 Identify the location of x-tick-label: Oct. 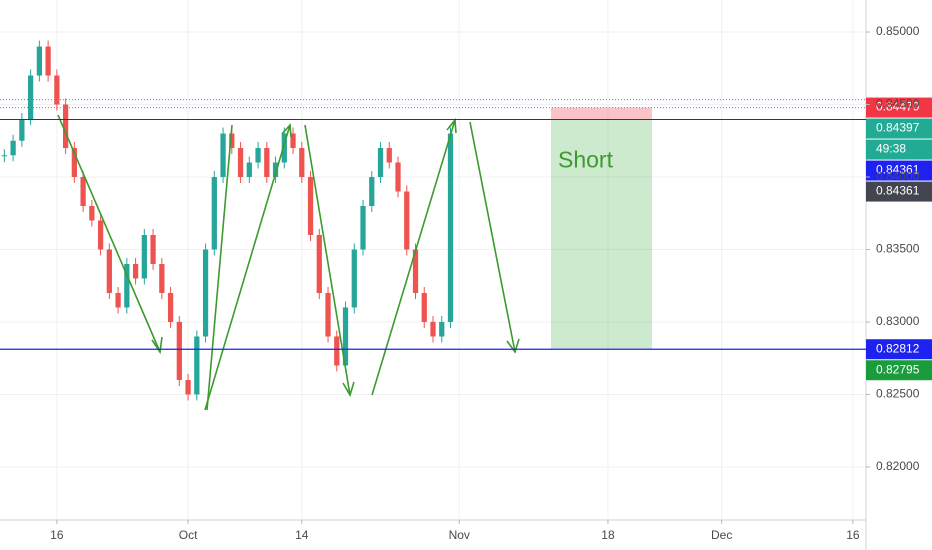
(188, 535).